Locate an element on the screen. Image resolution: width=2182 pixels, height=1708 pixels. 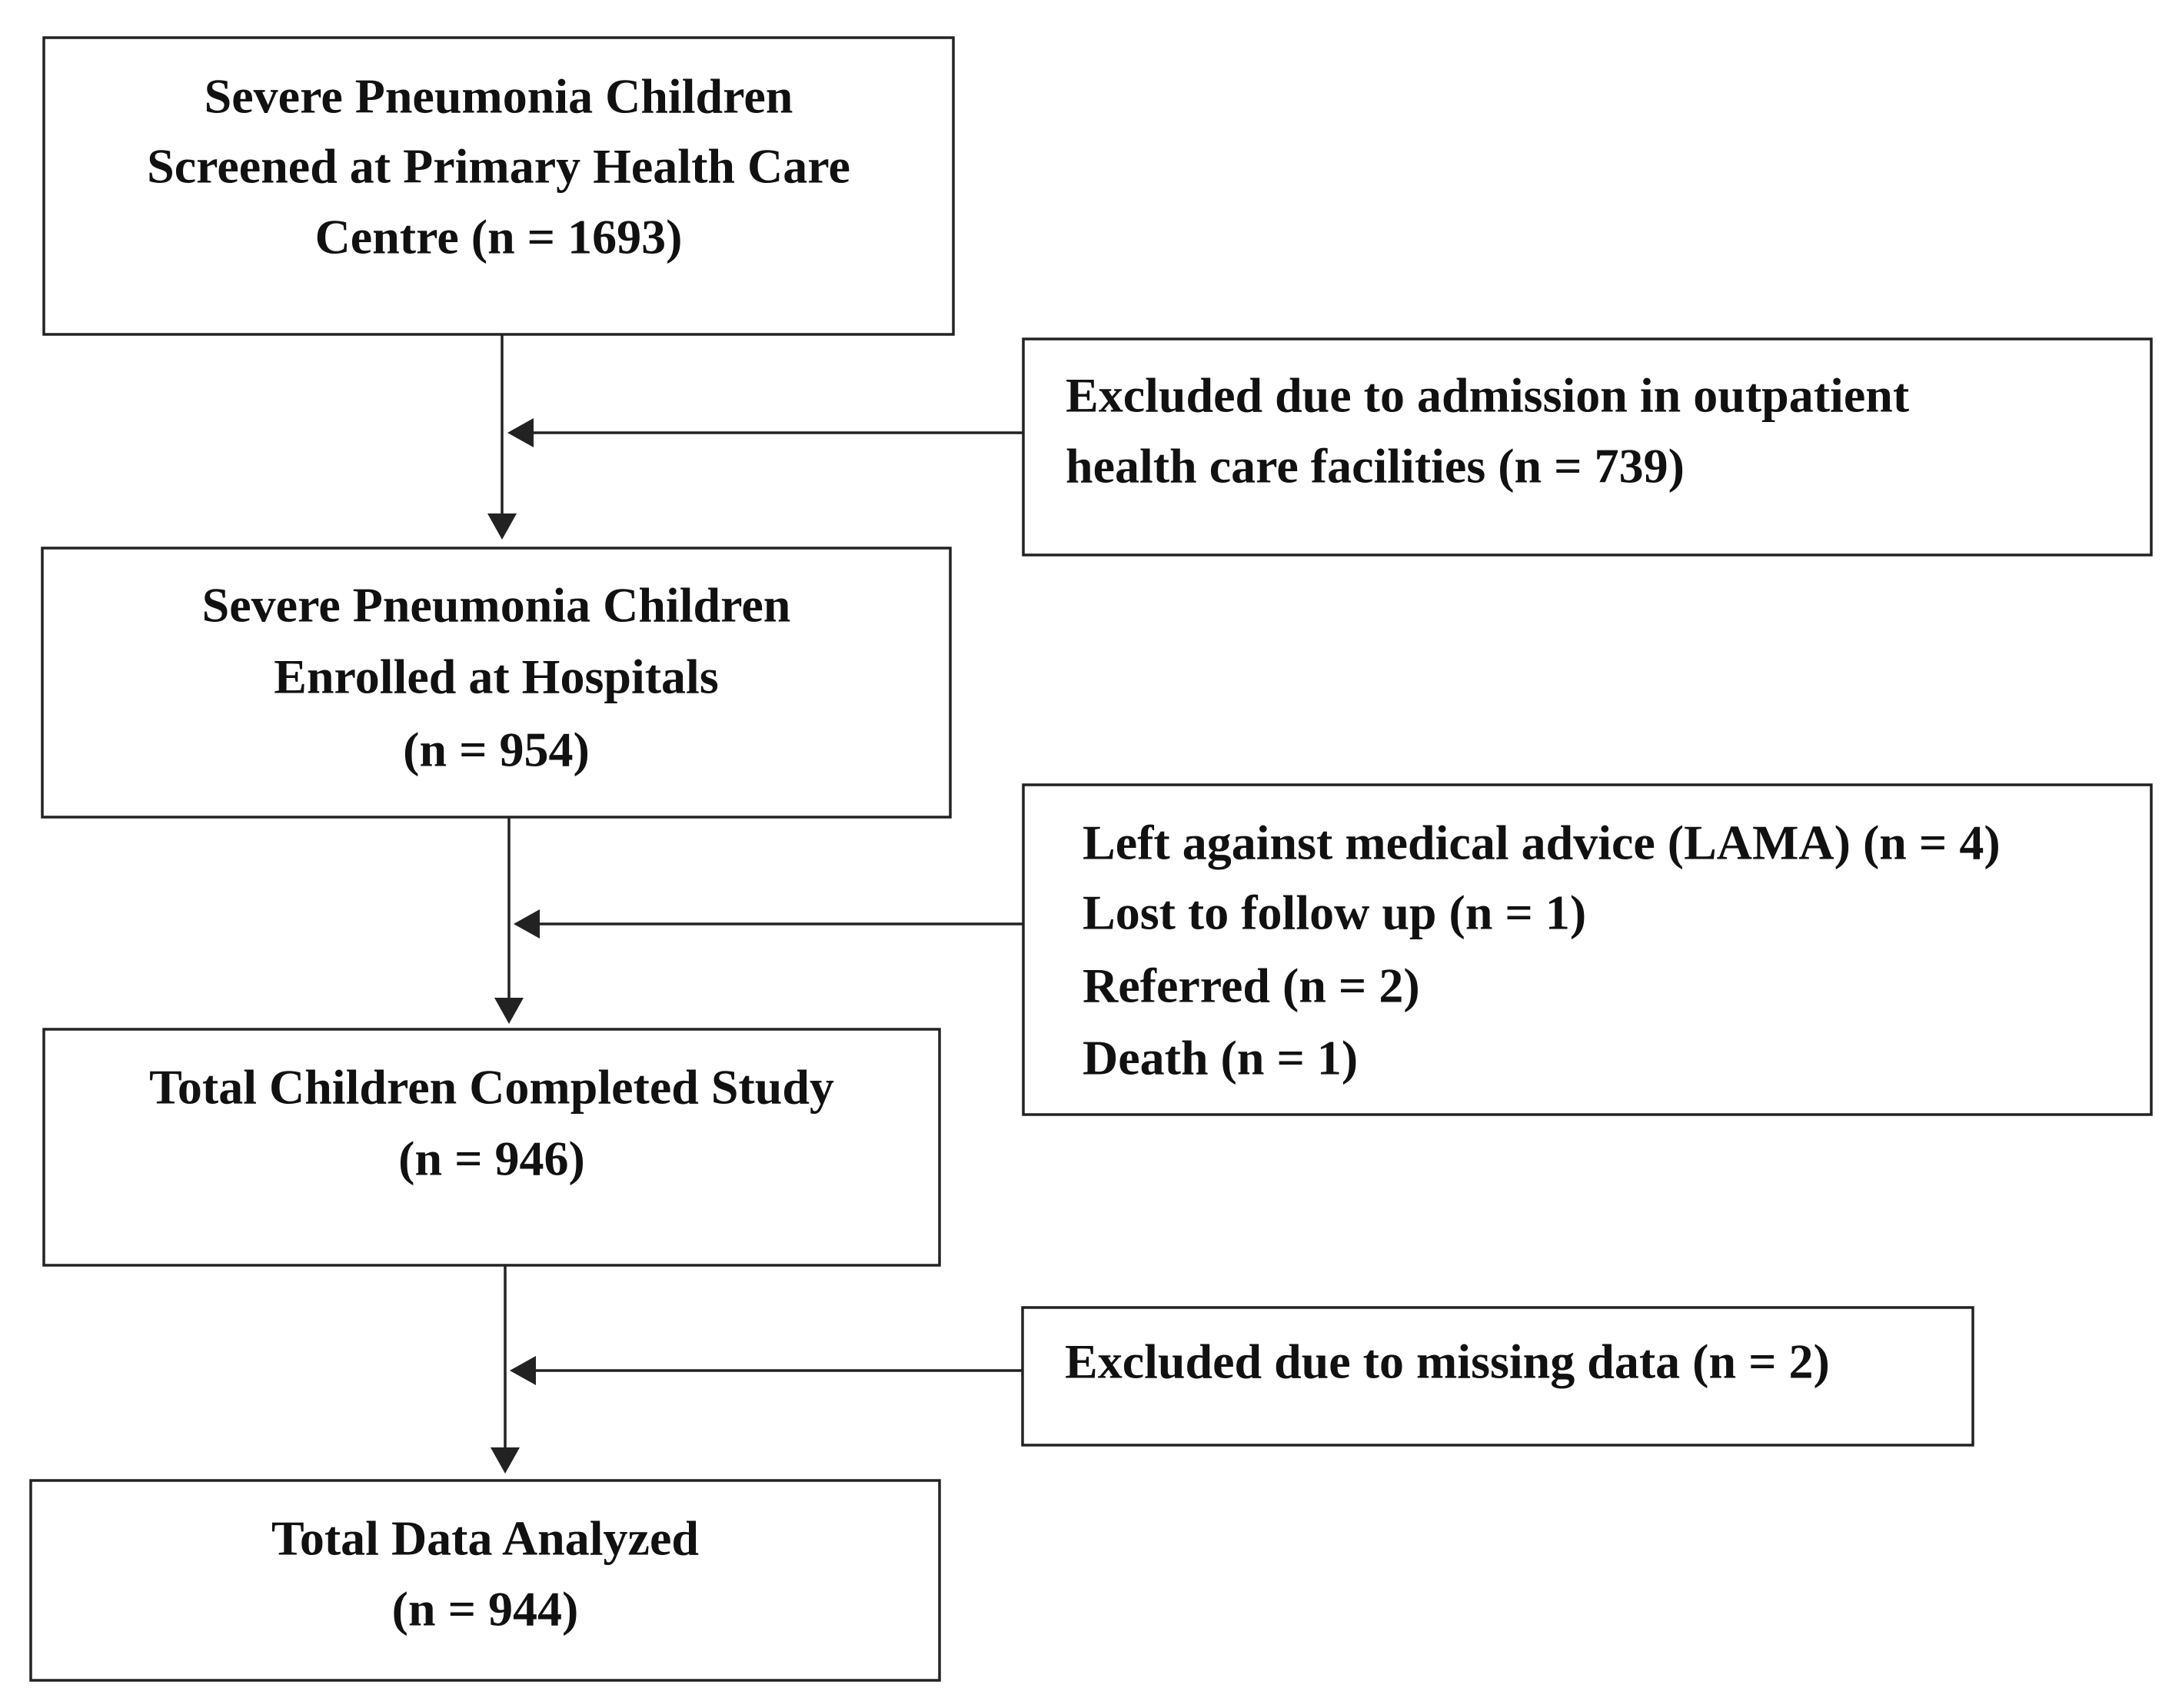
box-text: Death (n = 1) is located at coordinates (1220, 1058).